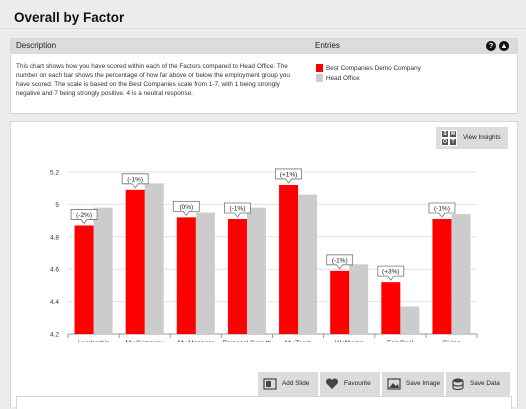  What do you see at coordinates (453, 142) in the screenshot?
I see `swot-letter: T` at bounding box center [453, 142].